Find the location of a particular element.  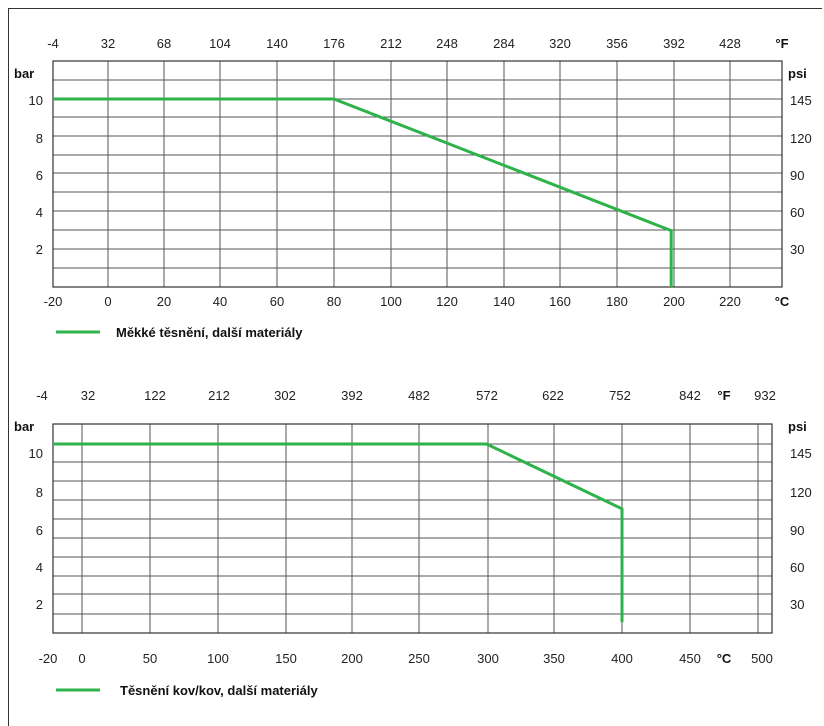

x-bottom-tick-label: 180 is located at coordinates (617, 301).